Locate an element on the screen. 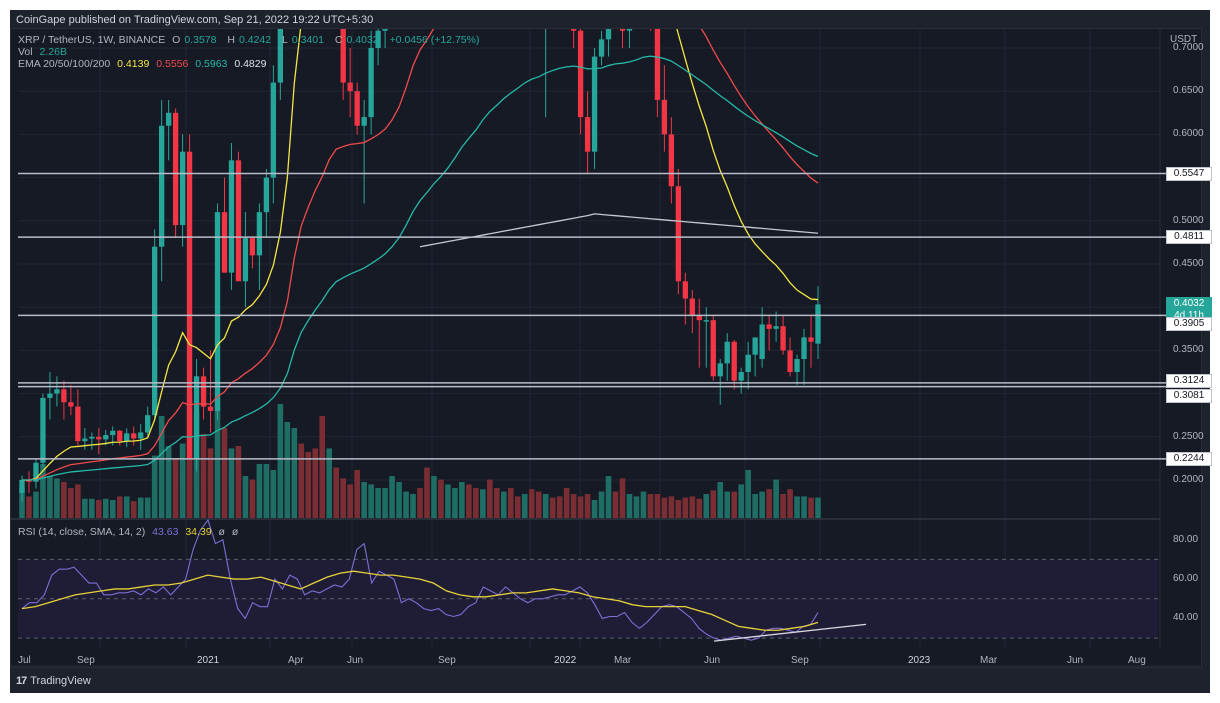 This screenshot has height=703, width=1220. rsi-value: 43.63 is located at coordinates (165, 532).